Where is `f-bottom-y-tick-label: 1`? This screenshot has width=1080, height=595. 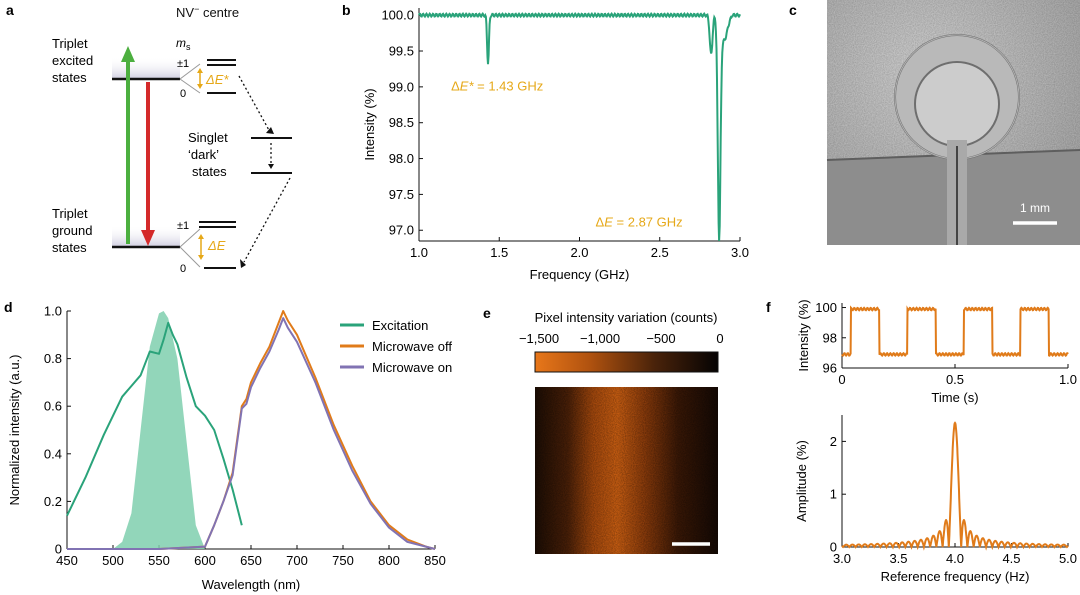
f-bottom-y-tick-label: 1 is located at coordinates (833, 494).